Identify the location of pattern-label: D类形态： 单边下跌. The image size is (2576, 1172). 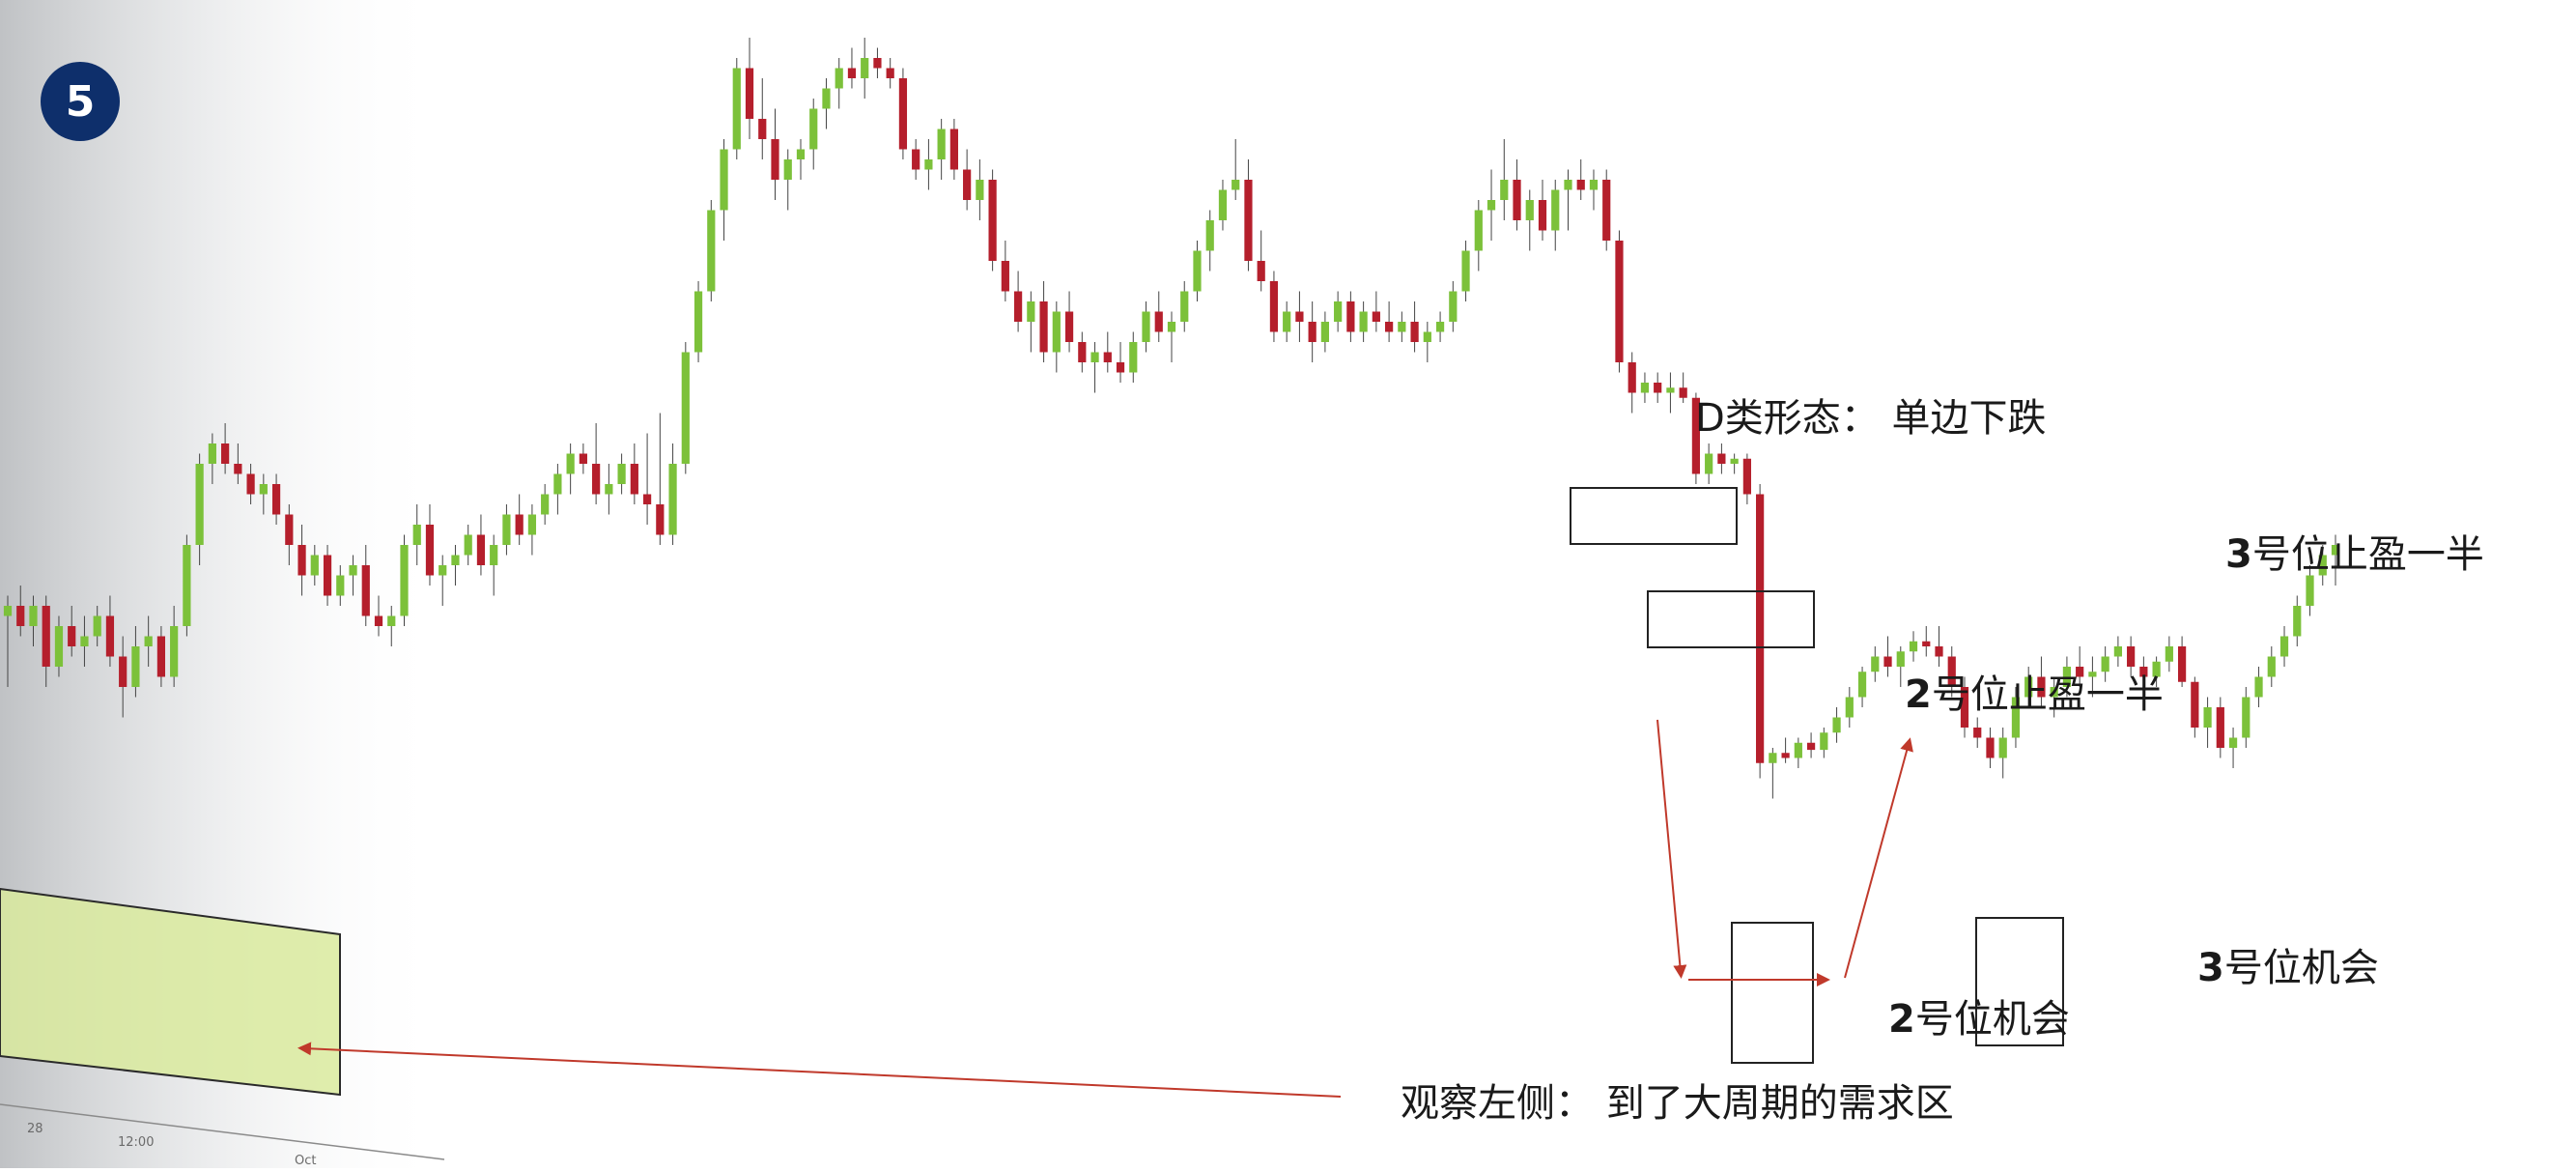
(1871, 418).